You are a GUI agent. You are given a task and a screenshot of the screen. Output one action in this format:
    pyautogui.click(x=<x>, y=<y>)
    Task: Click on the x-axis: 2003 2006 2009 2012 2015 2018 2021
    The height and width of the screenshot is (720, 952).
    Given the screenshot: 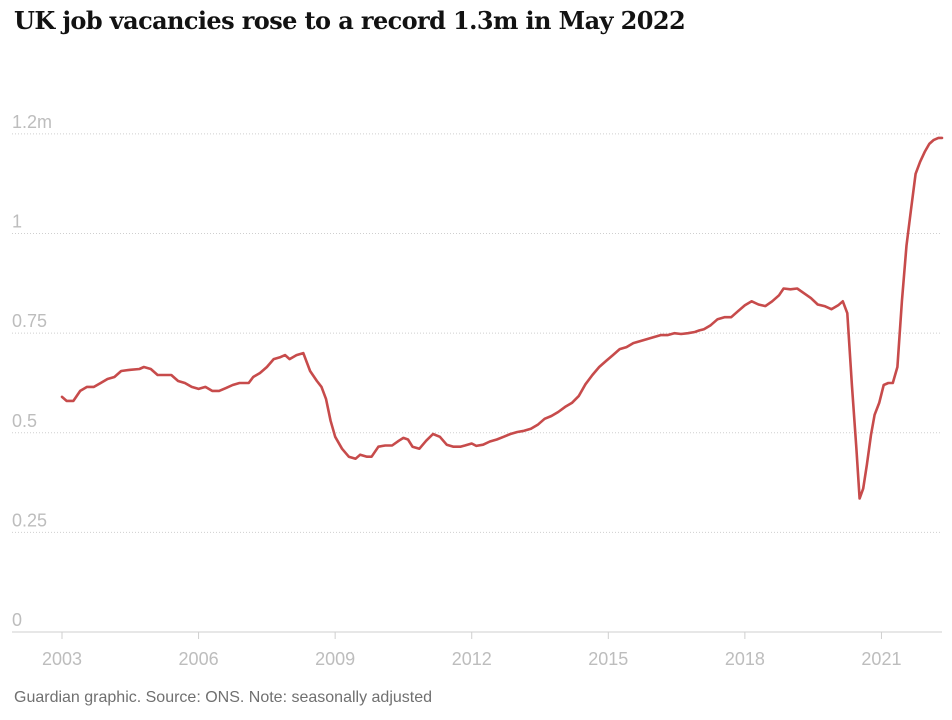 What is the action you would take?
    pyautogui.click(x=477, y=650)
    